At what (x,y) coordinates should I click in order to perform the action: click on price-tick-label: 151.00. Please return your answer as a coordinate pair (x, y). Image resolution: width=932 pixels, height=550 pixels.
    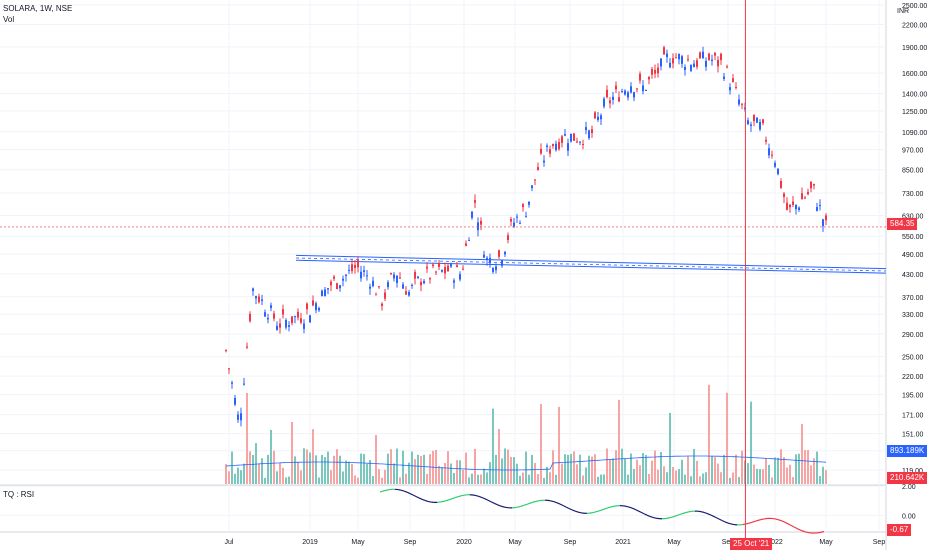
    Looking at the image, I should click on (913, 435).